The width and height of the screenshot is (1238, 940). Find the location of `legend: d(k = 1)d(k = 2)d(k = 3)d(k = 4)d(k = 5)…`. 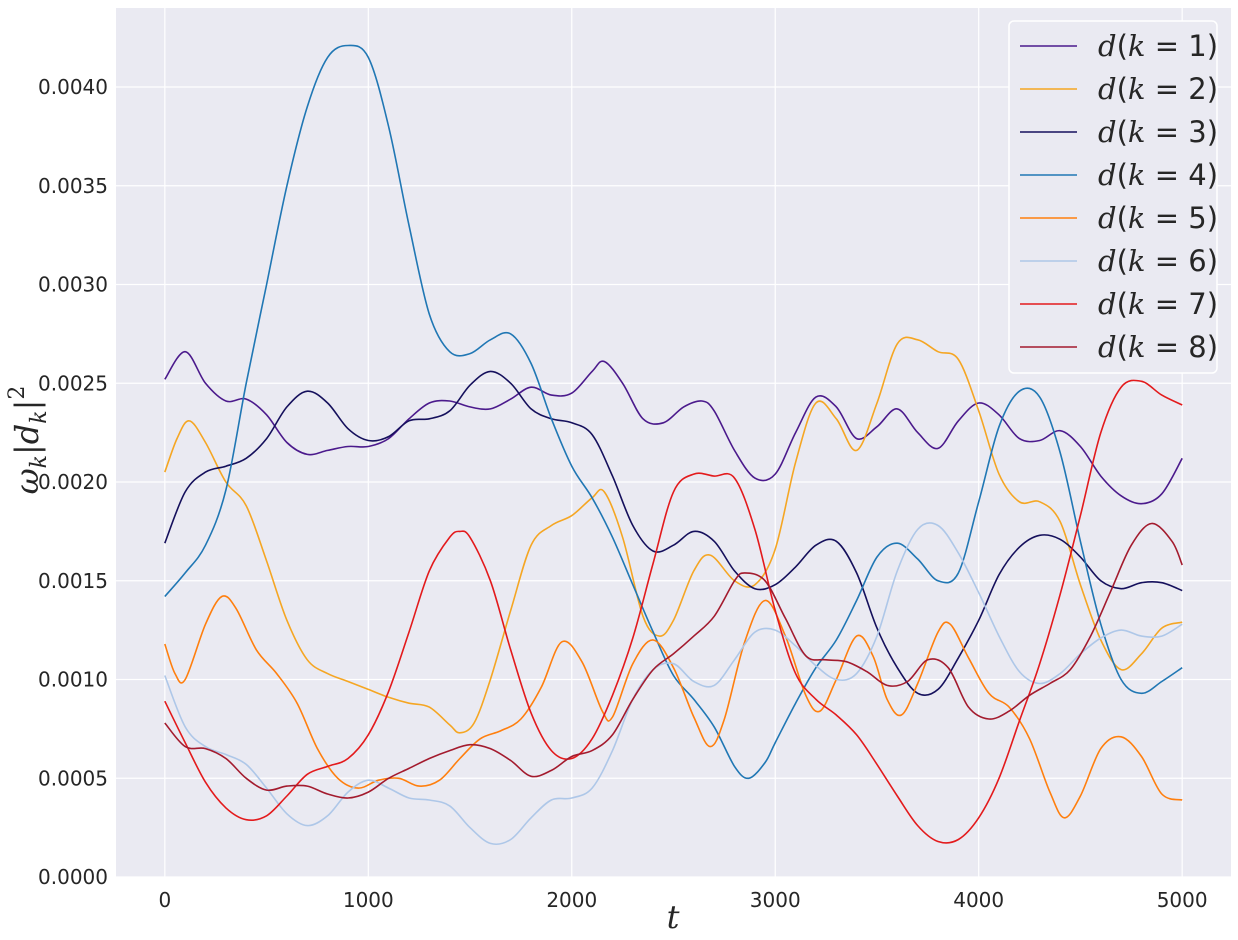

legend: d(k = 1)d(k = 2)d(k = 3)d(k = 4)d(k = 5)… is located at coordinates (1113, 197).